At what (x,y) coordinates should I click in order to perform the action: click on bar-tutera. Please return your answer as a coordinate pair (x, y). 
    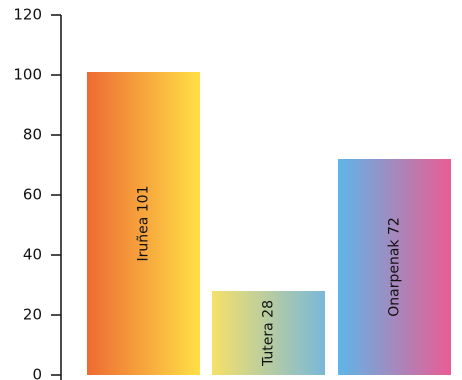
    Looking at the image, I should click on (268, 333).